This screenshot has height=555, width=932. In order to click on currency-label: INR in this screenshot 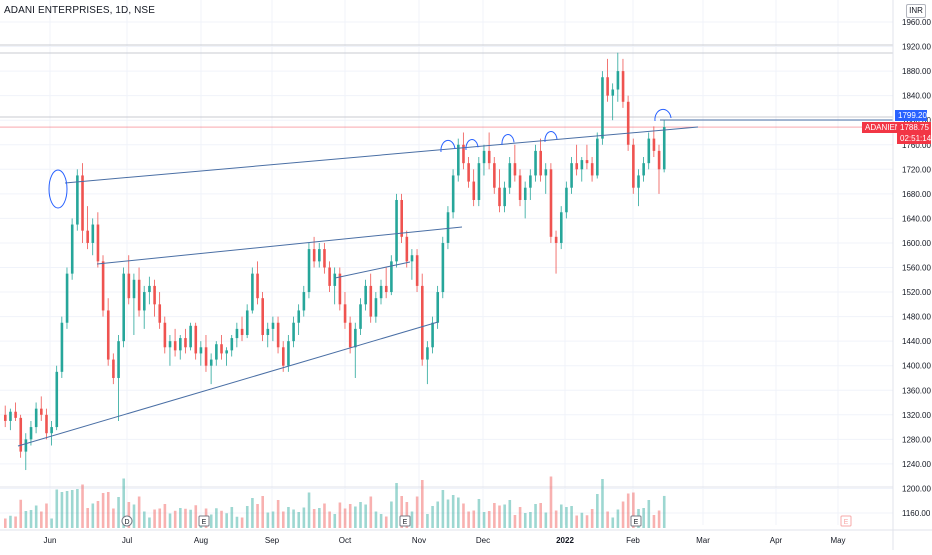, I will do `click(916, 11)`.